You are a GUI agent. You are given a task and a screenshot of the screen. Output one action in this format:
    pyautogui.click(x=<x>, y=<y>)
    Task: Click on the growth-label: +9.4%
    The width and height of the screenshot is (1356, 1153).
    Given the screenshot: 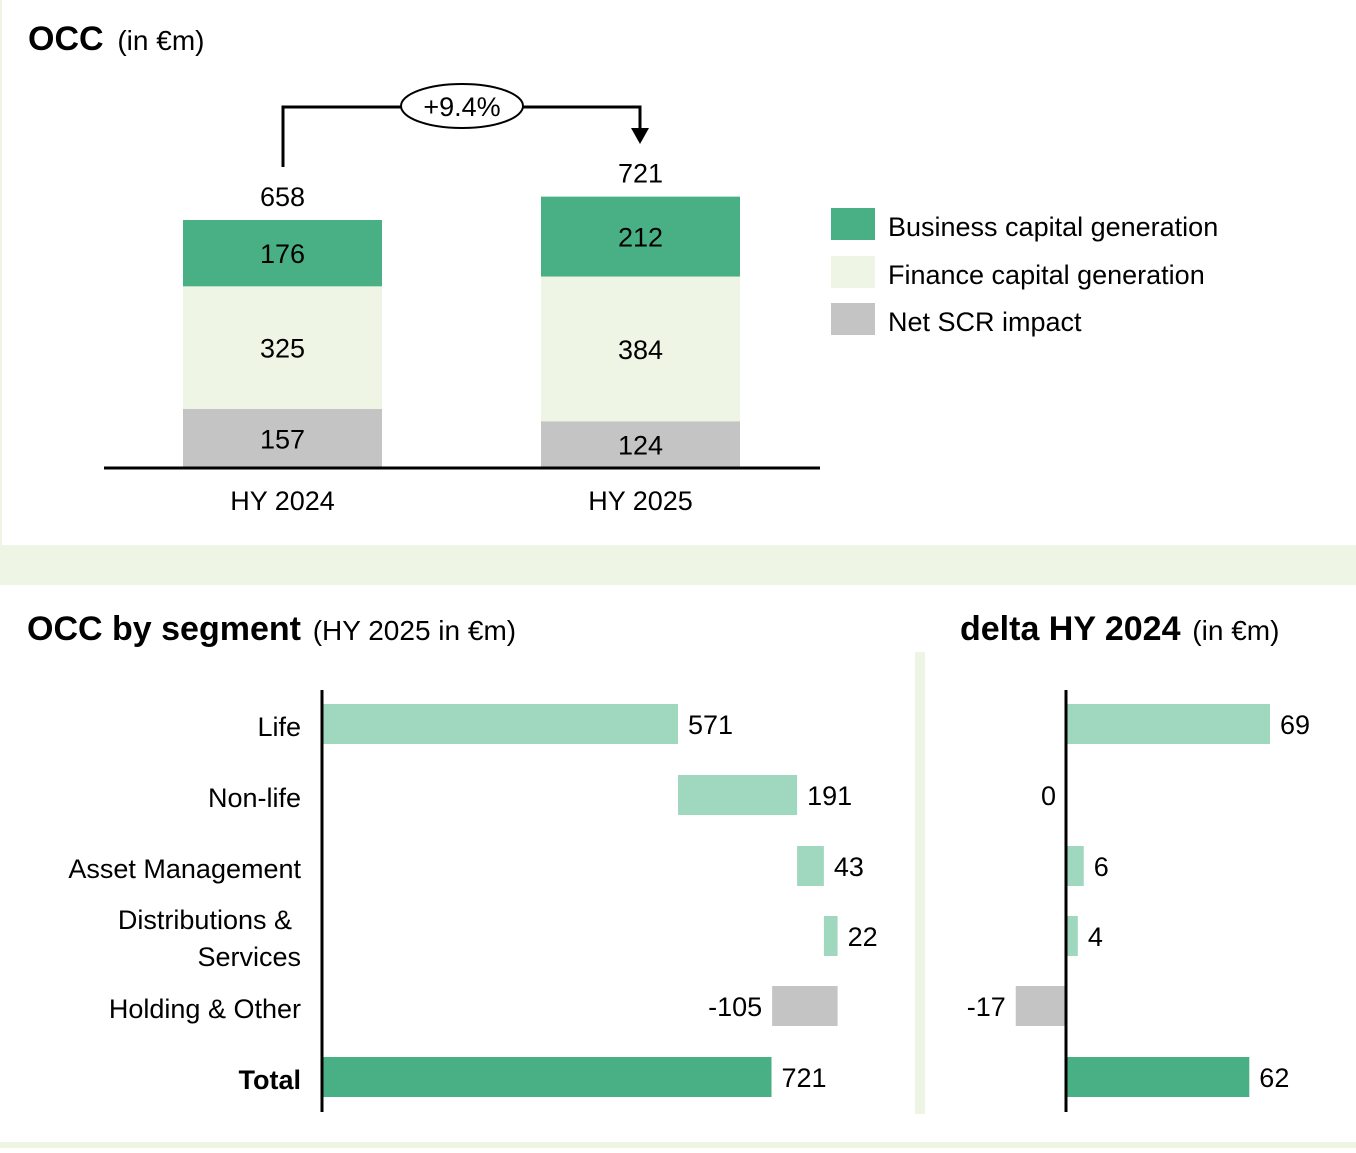 What is the action you would take?
    pyautogui.click(x=461, y=107)
    